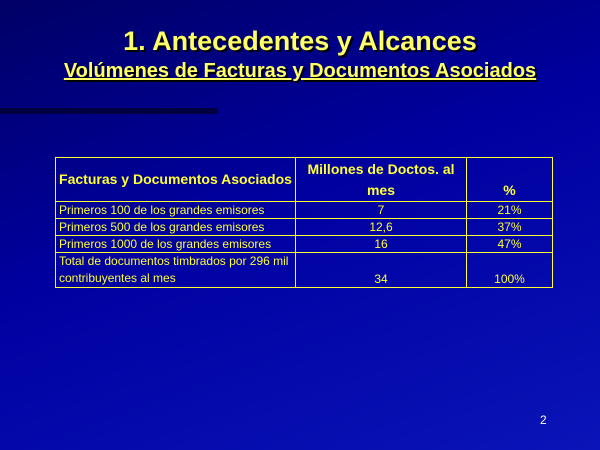 This screenshot has width=600, height=450. I want to click on row-label: Primeros 100 de los grandes emisores, so click(175, 210).